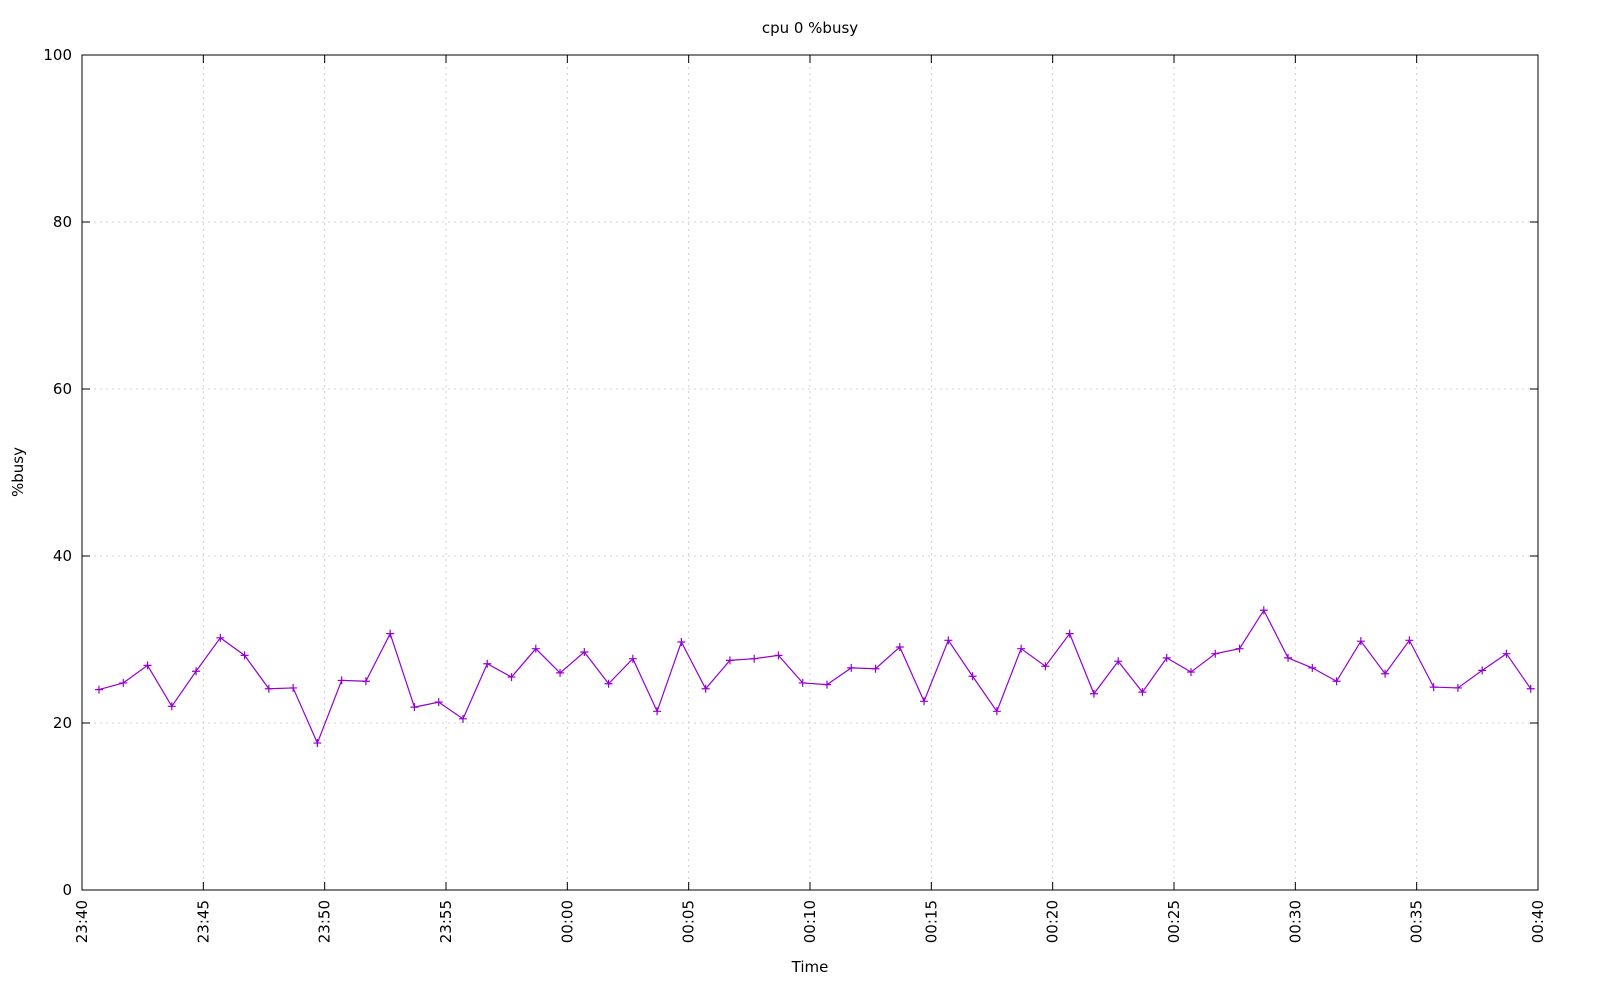  Describe the element at coordinates (82, 921) in the screenshot. I see `x-tick-label: 23:40` at that location.